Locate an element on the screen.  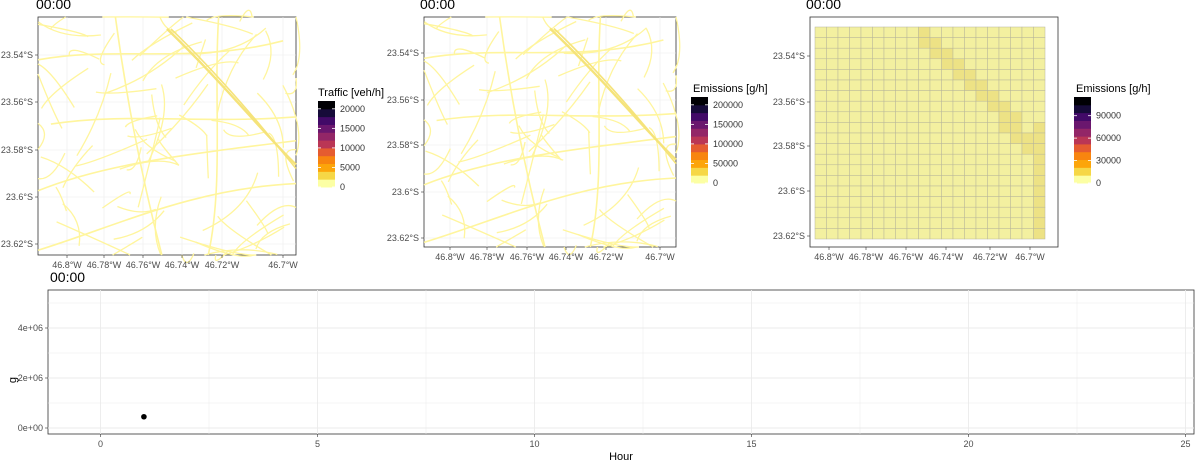
emissions-grid-y-ticks: 23.54°S 23.56°S 23.58°S 23.6°S 23.62°S is located at coordinates (791, 146).